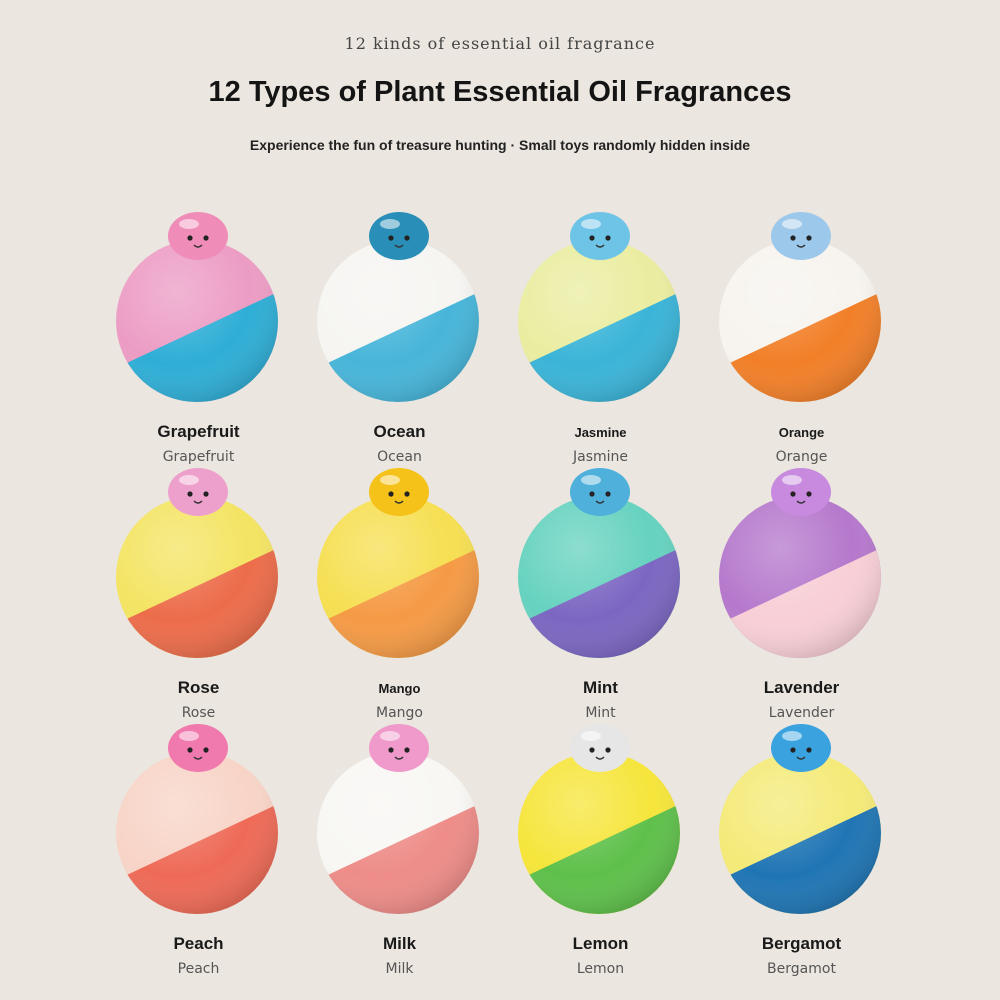 This screenshot has height=1000, width=1000. Describe the element at coordinates (198, 969) in the screenshot. I see `product-name-secondary: Peach` at that location.